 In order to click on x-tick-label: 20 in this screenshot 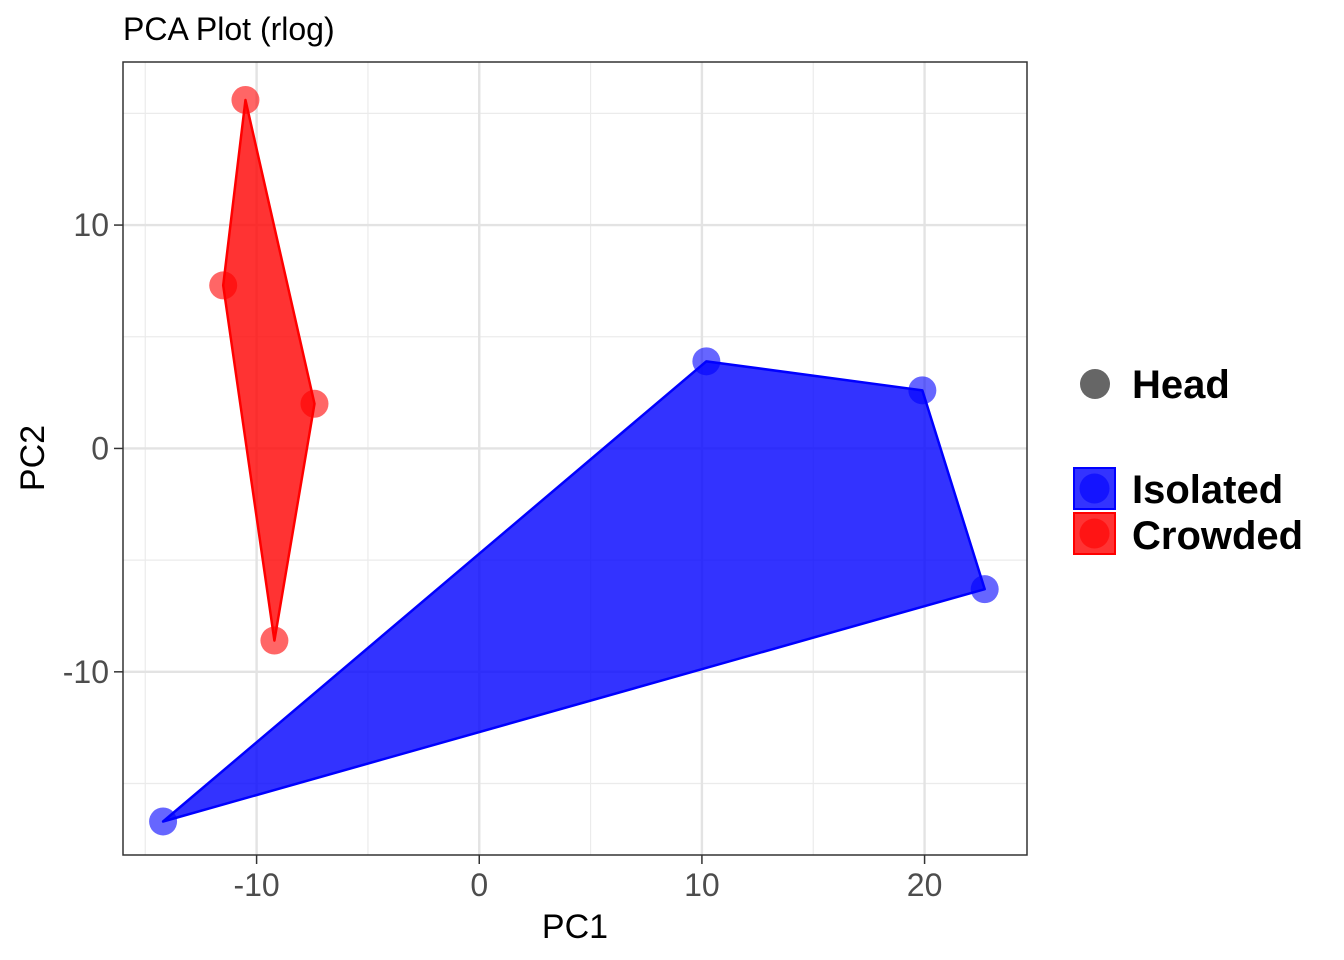, I will do `click(925, 885)`.